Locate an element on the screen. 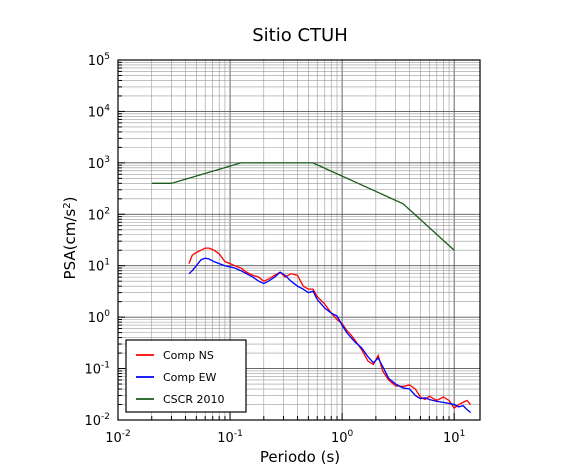 This screenshot has height=475, width=586. x-axis-label: Periodo (s) is located at coordinates (300, 457).